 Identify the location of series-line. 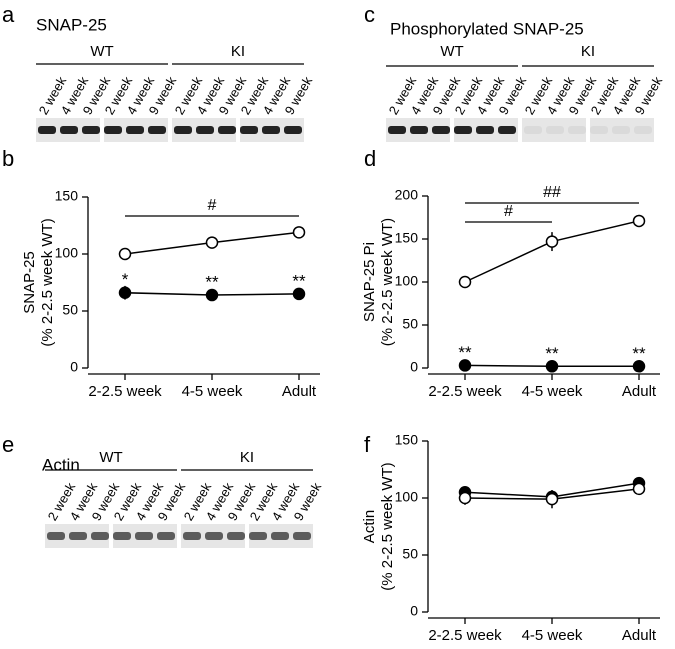
(552, 251).